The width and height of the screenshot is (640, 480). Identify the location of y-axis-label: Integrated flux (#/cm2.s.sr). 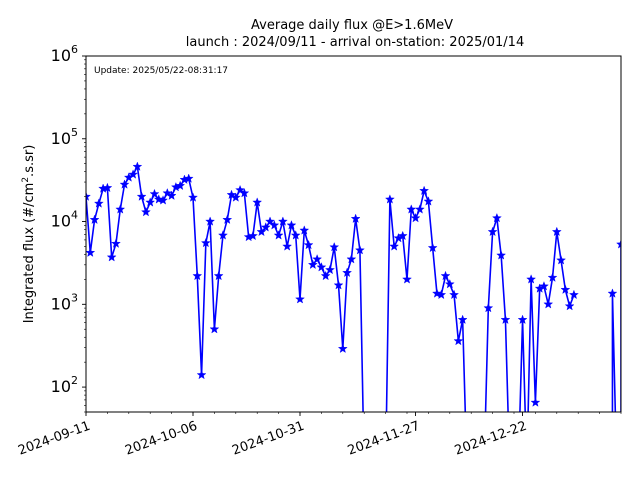
(29, 234).